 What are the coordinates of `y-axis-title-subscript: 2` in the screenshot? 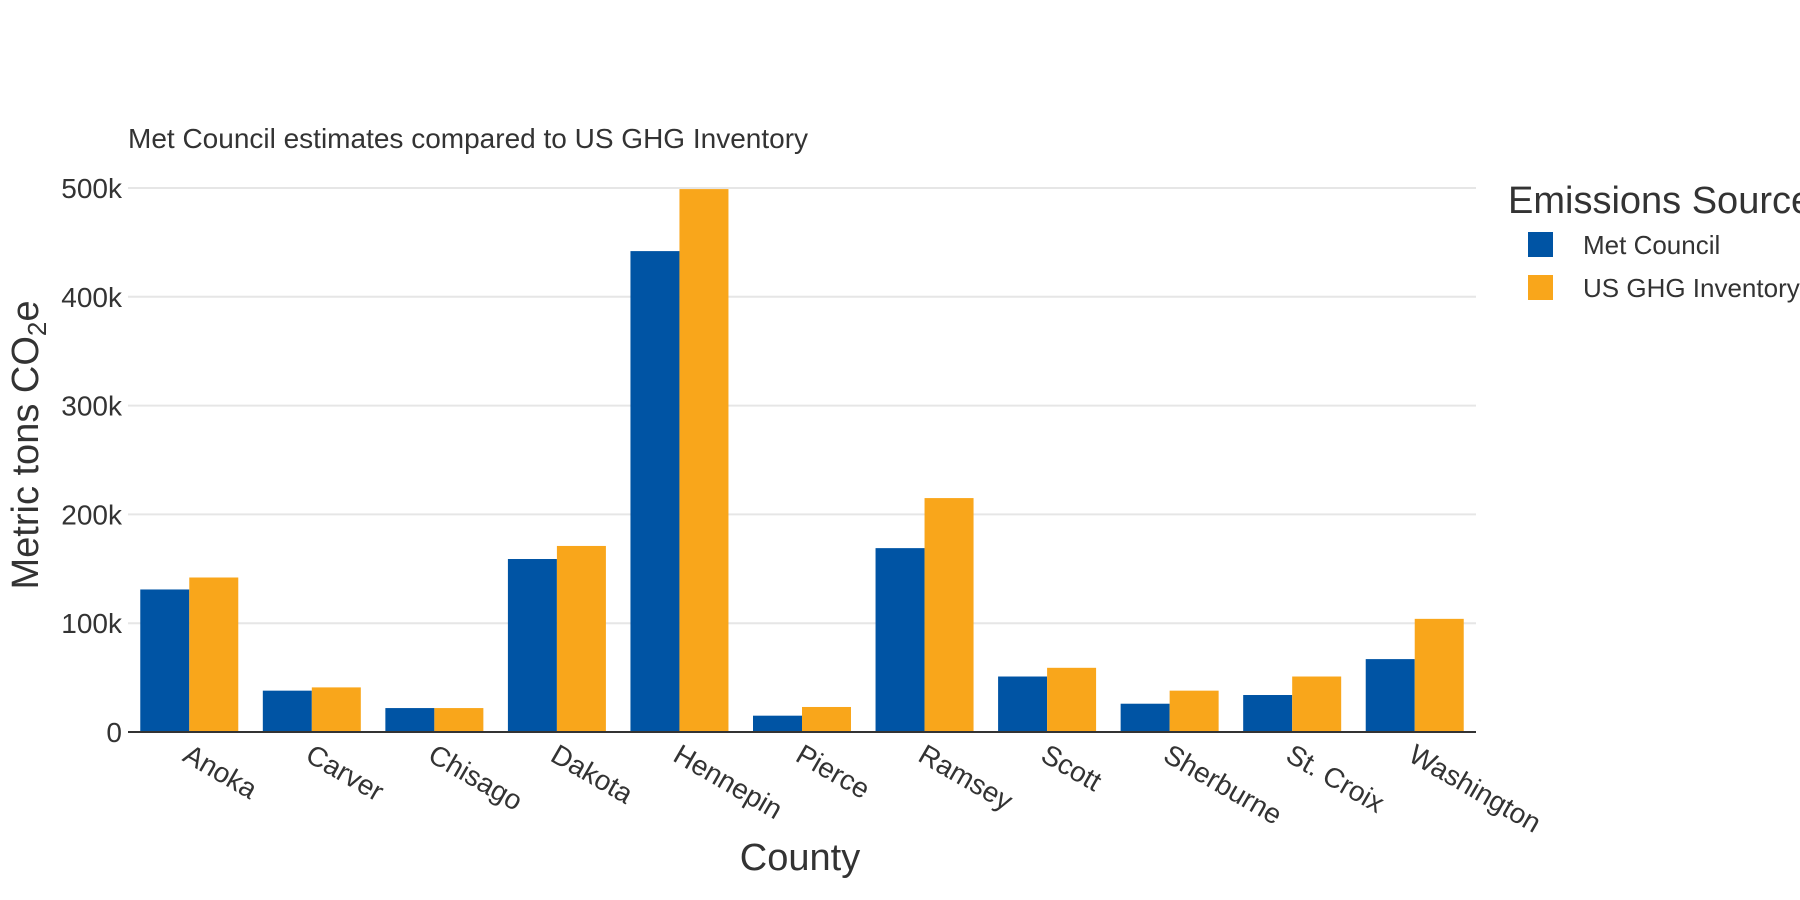 It's located at (37, 329).